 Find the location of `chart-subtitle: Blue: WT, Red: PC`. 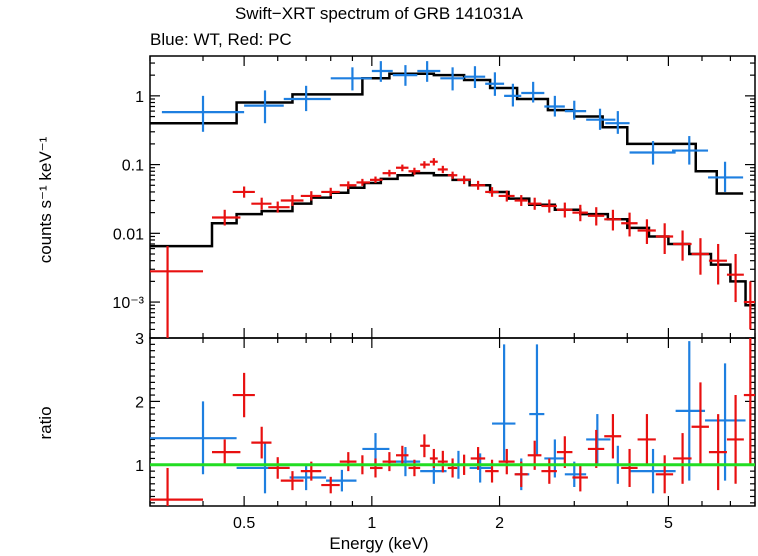

chart-subtitle: Blue: WT, Red: PC is located at coordinates (221, 39).